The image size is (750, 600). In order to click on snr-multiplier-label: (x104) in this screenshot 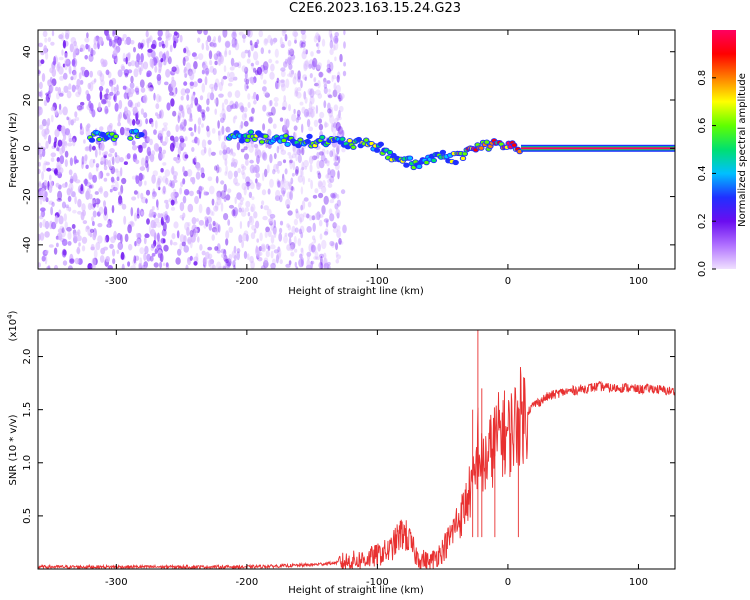, I will do `click(12, 325)`.